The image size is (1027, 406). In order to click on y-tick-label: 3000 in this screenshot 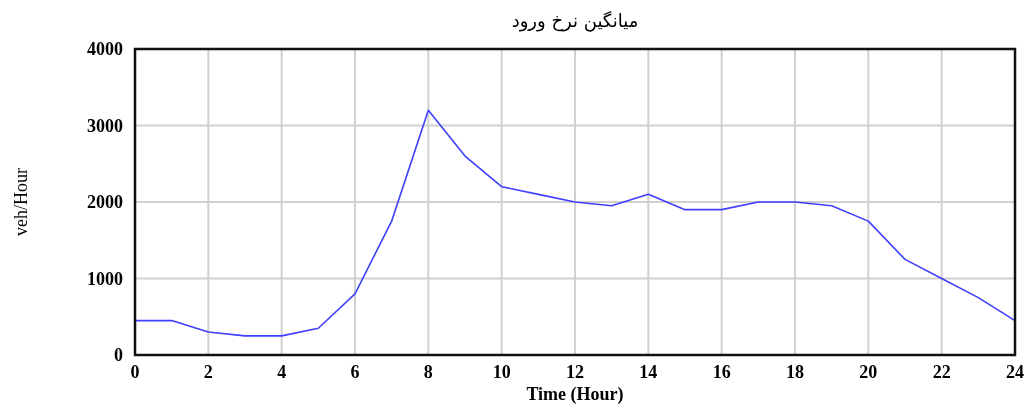, I will do `click(105, 125)`.